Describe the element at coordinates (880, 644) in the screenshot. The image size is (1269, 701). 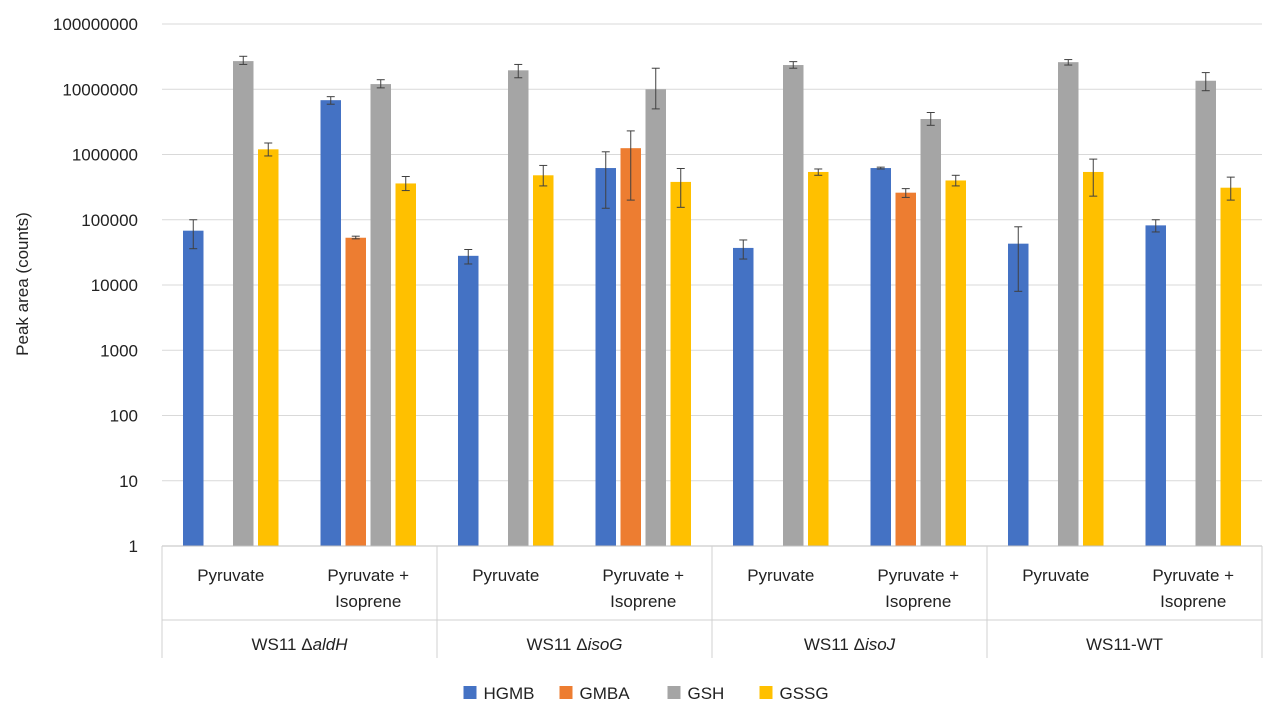
I see `x-group-label-strain: isoJ` at that location.